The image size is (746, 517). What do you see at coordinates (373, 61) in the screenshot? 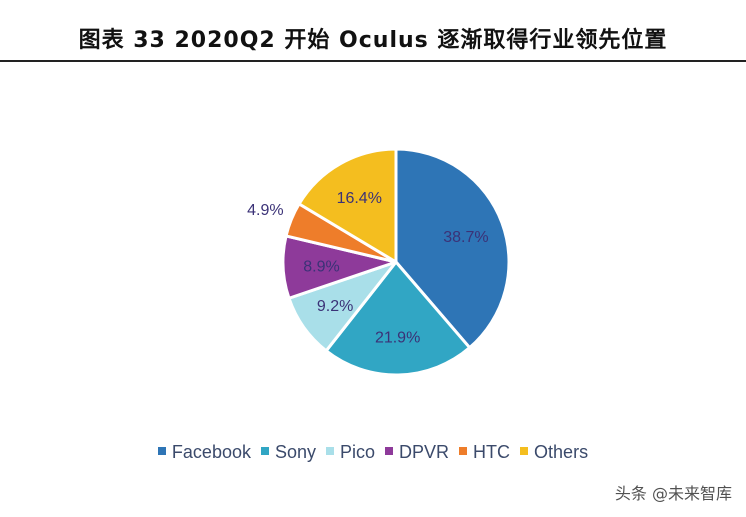
I see `title-underline` at bounding box center [373, 61].